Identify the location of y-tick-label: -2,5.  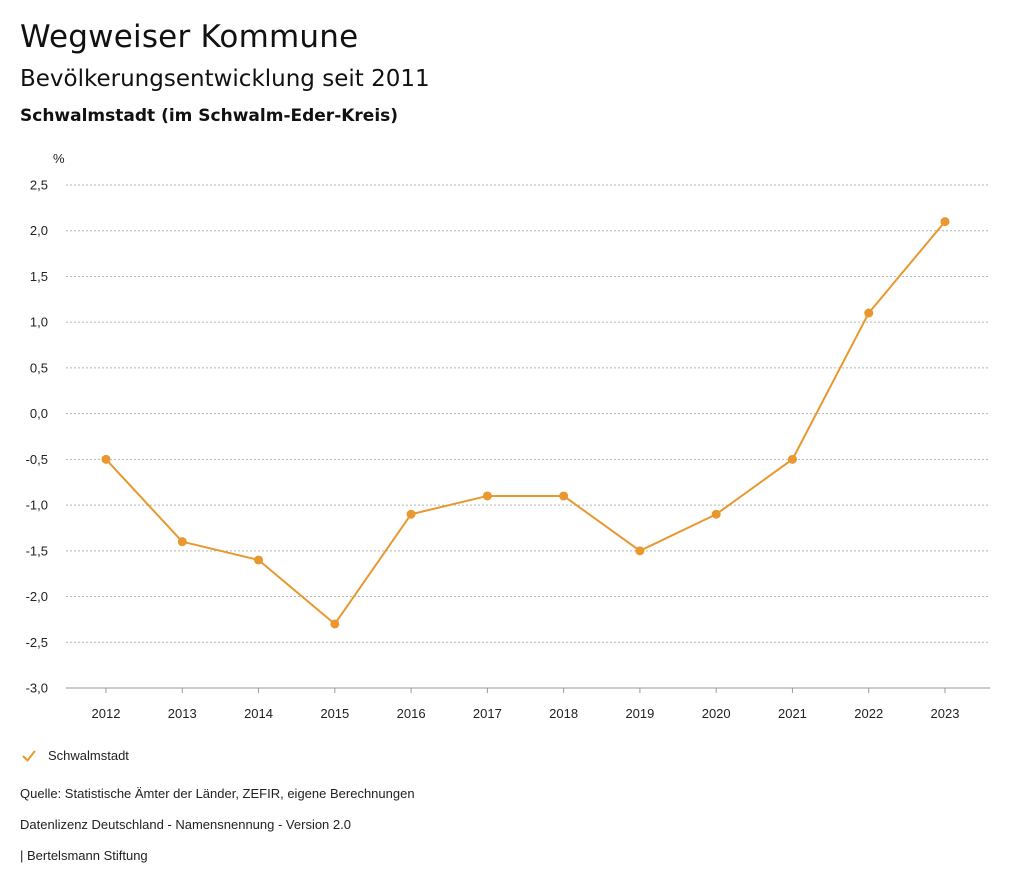
(37, 642).